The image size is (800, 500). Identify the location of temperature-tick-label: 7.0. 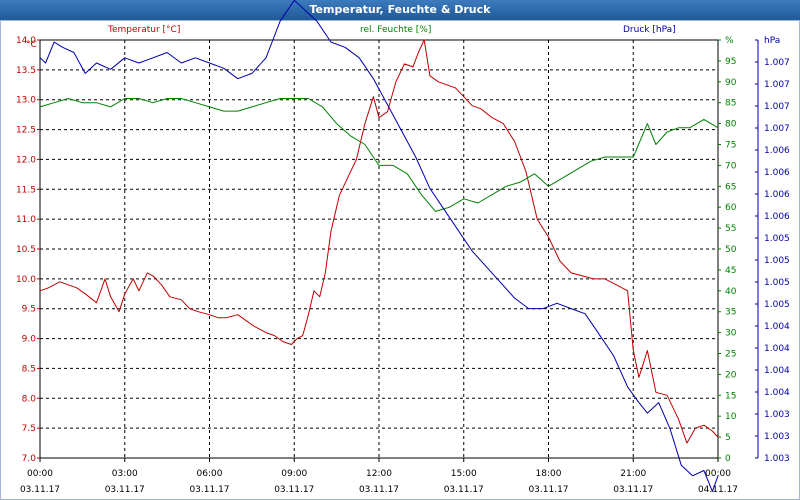
(29, 459).